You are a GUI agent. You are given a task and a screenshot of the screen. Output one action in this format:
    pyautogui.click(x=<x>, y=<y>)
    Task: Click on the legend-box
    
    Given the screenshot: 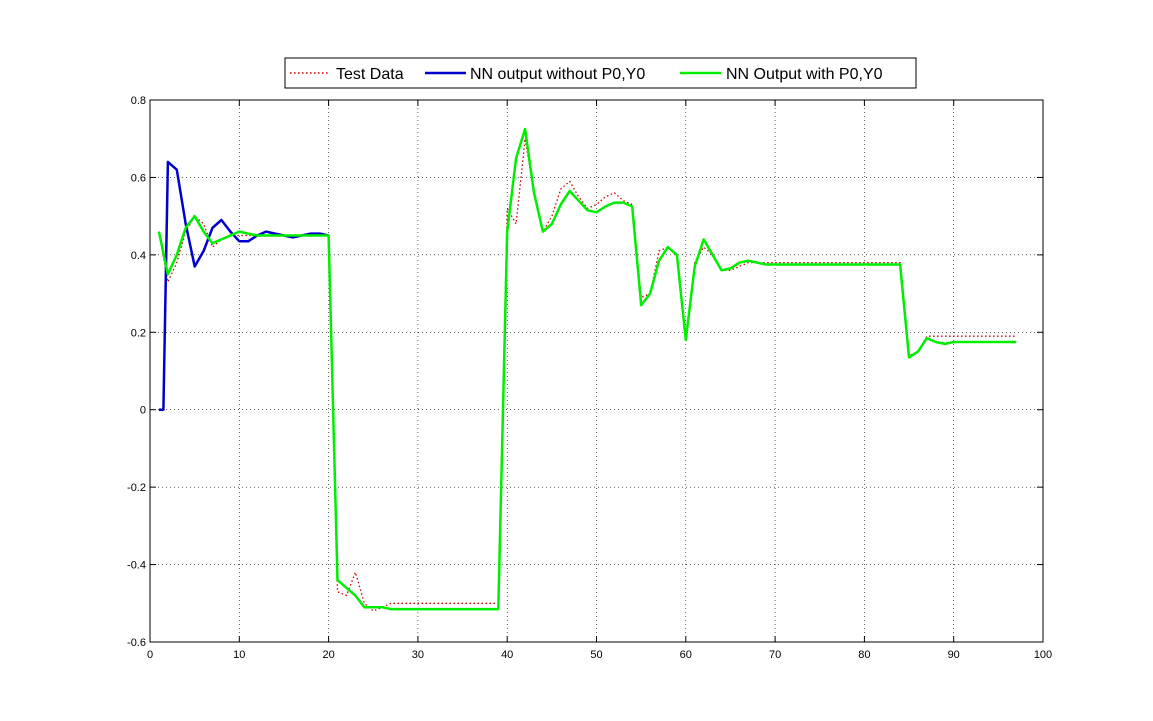 What is the action you would take?
    pyautogui.click(x=600, y=73)
    